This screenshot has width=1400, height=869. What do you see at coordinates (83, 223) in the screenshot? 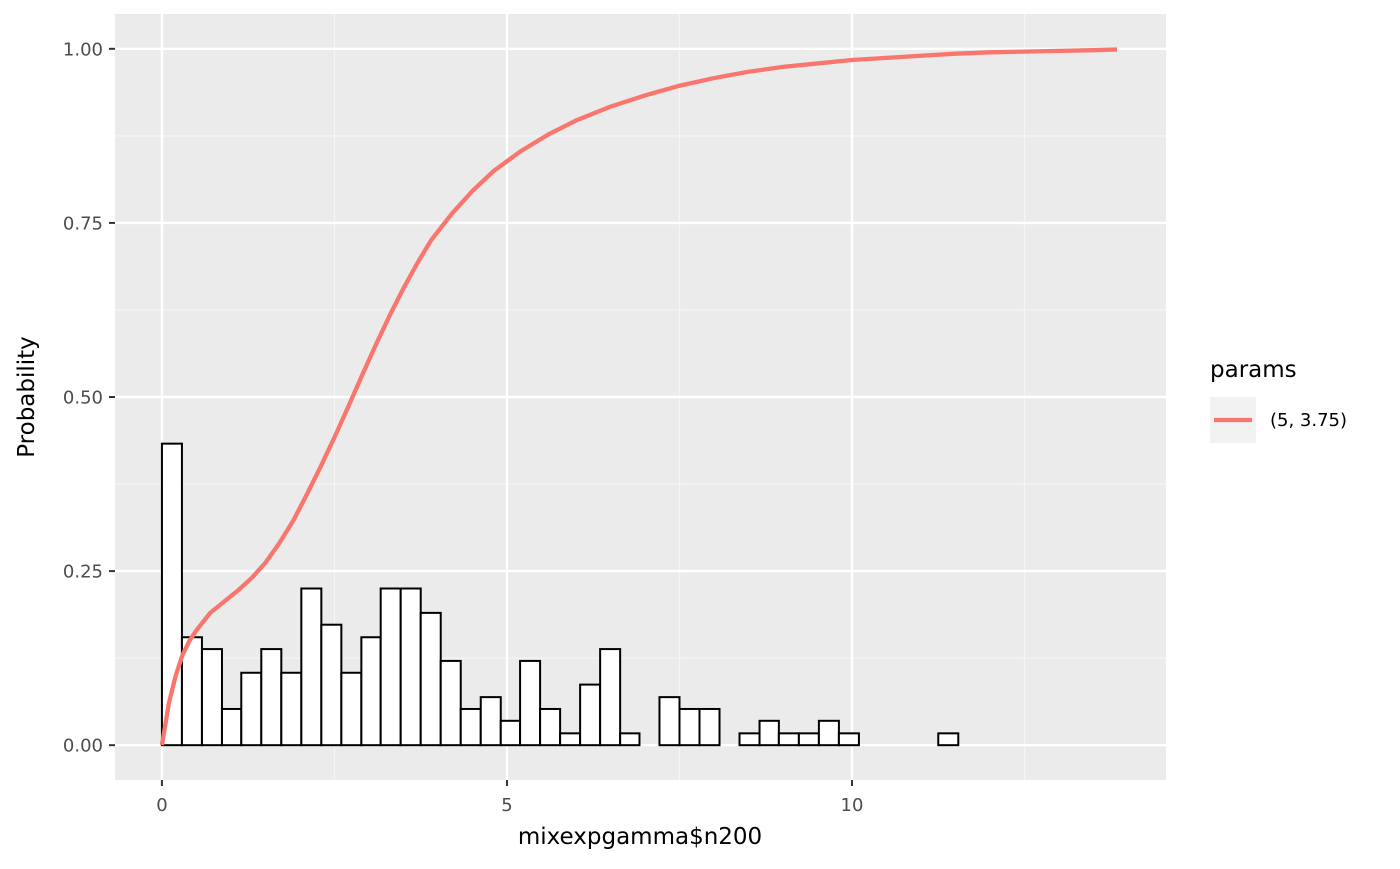
I see `y-tick-label: 0.75` at bounding box center [83, 223].